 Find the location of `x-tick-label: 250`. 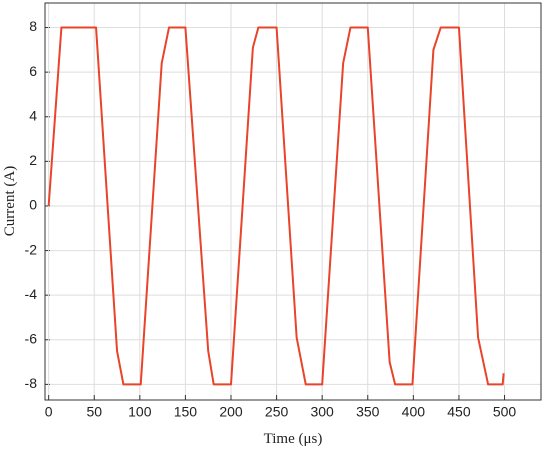

x-tick-label: 250 is located at coordinates (277, 412).